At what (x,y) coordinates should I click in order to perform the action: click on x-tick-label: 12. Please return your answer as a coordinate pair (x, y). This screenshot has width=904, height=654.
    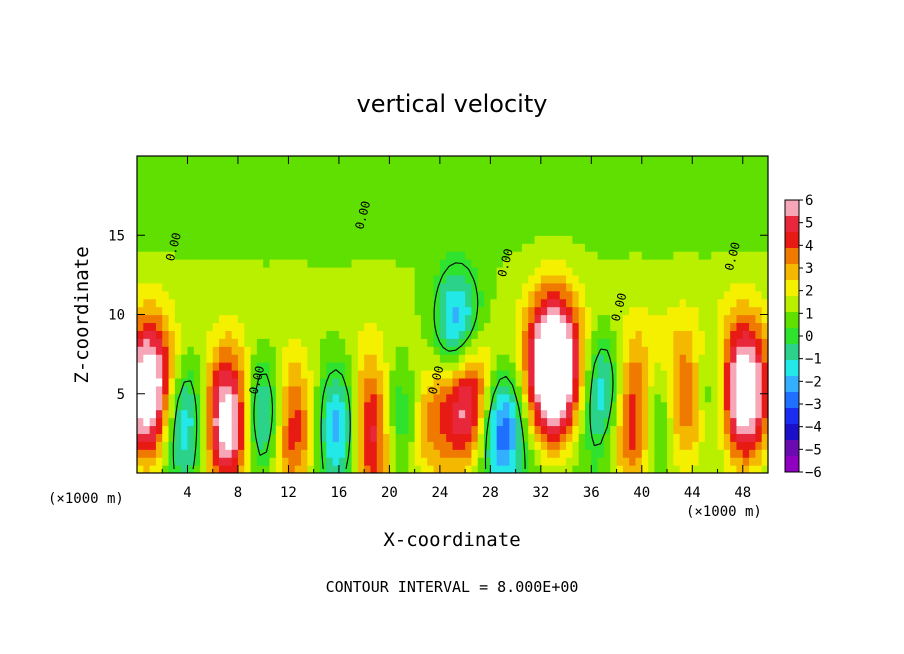
    Looking at the image, I should click on (288, 493).